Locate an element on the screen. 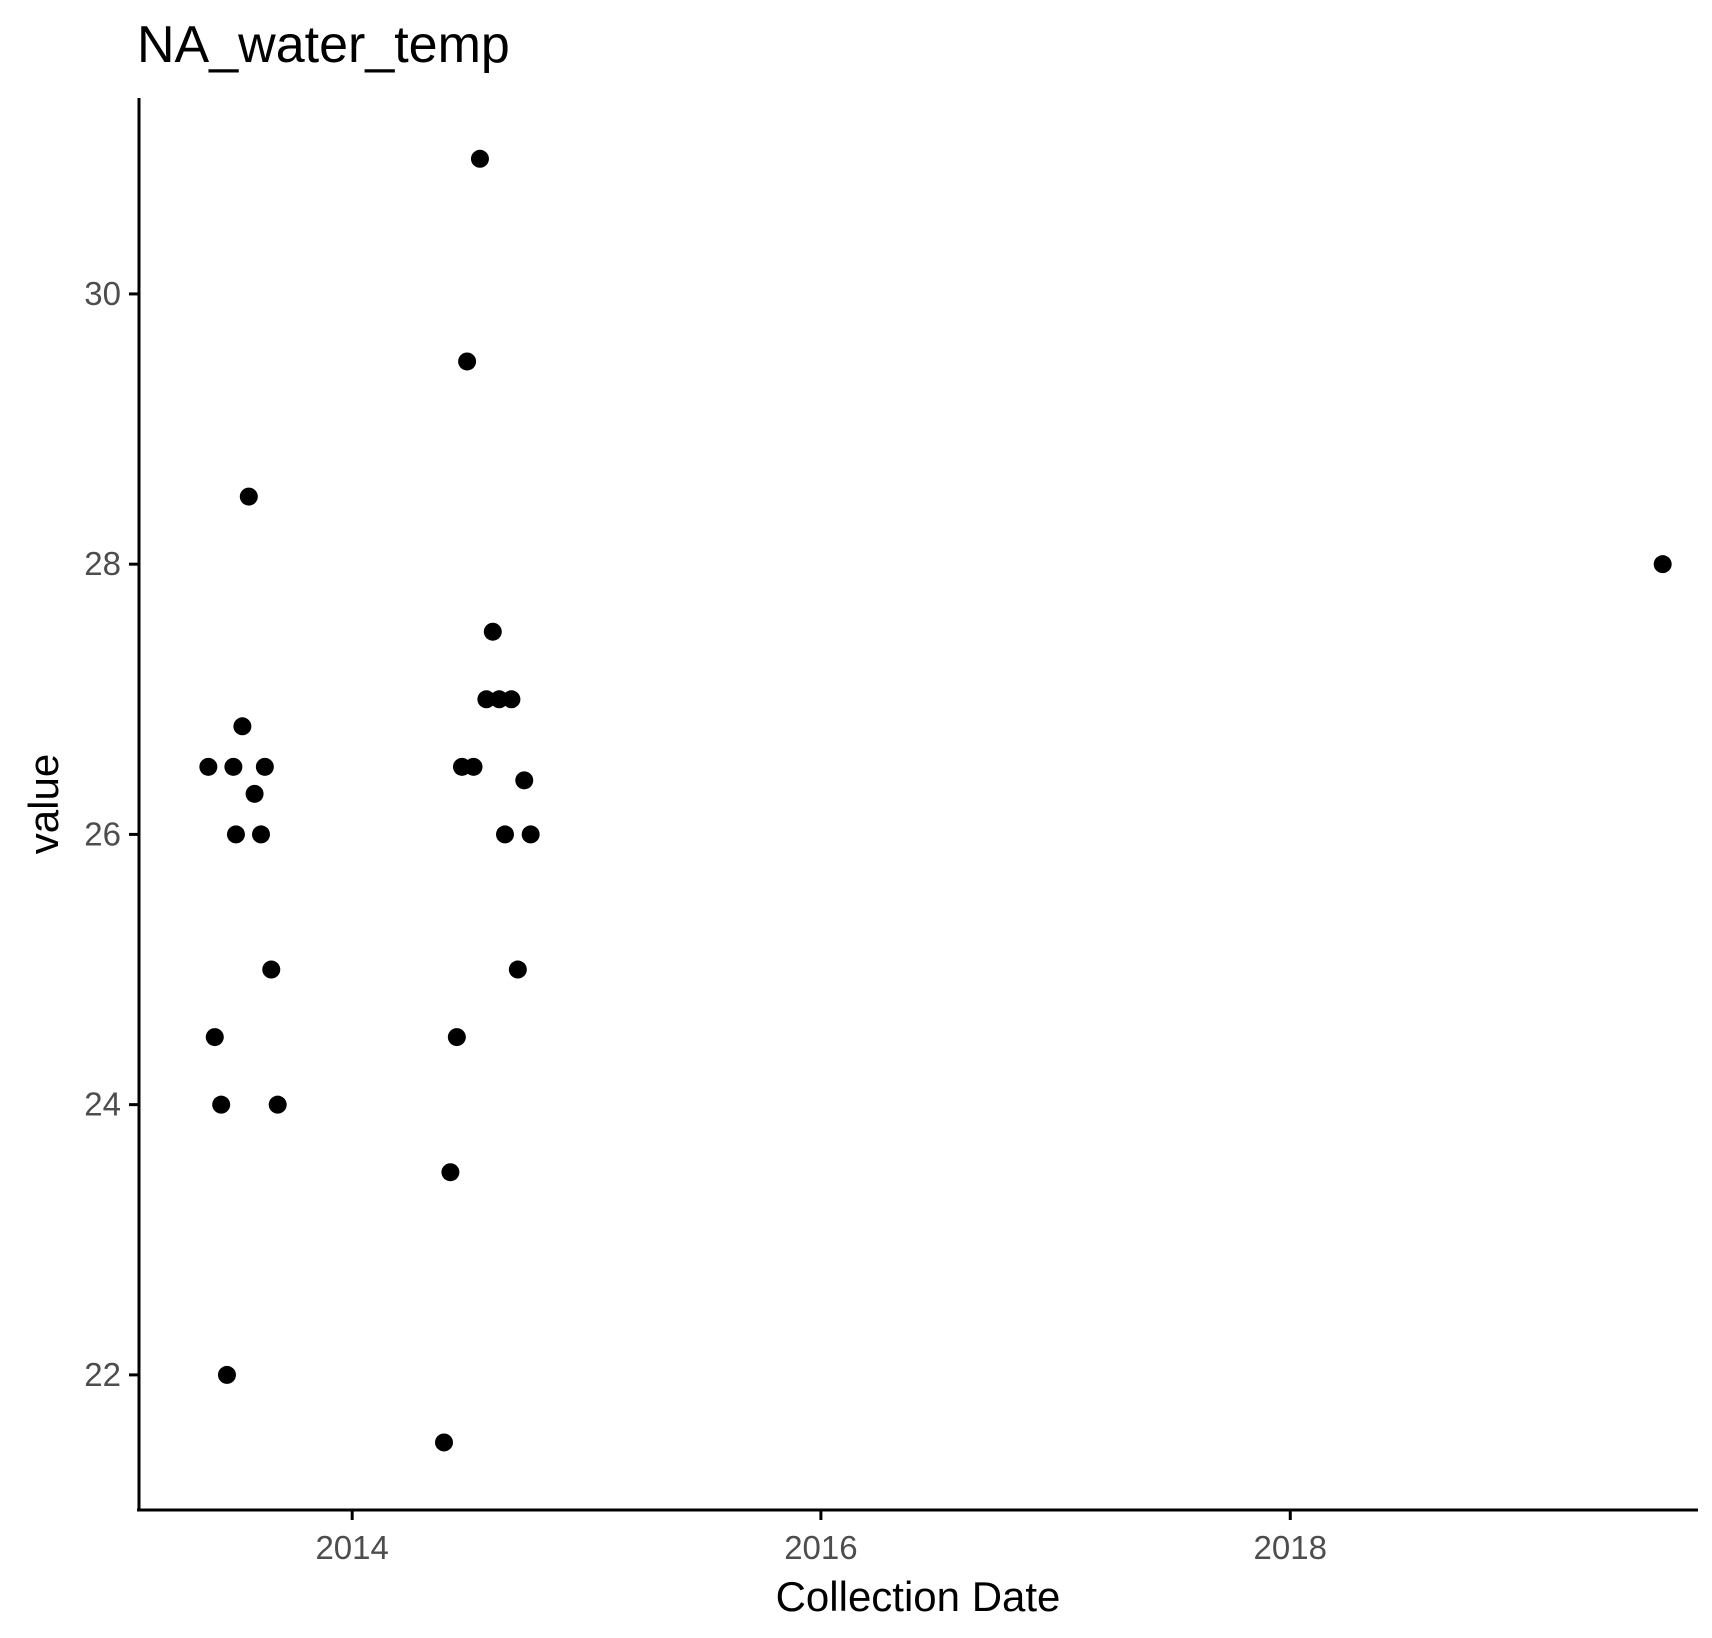  x-tick-label: 2014 is located at coordinates (351, 1547).